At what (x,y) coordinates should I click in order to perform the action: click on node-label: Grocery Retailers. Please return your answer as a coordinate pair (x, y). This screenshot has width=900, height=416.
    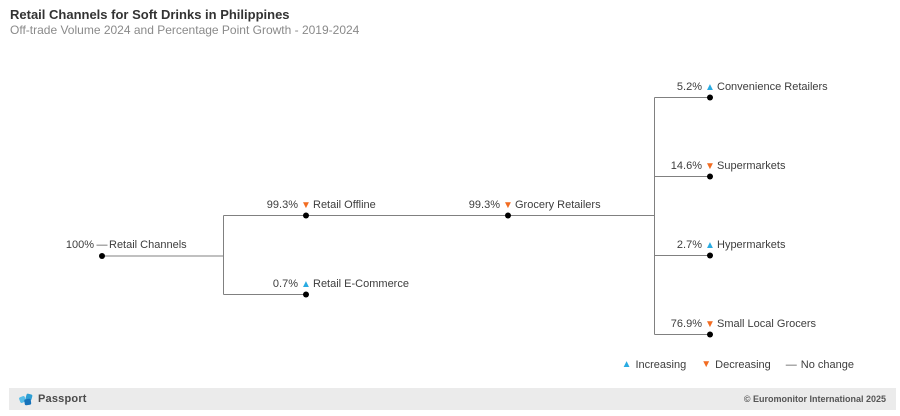
    Looking at the image, I should click on (558, 204).